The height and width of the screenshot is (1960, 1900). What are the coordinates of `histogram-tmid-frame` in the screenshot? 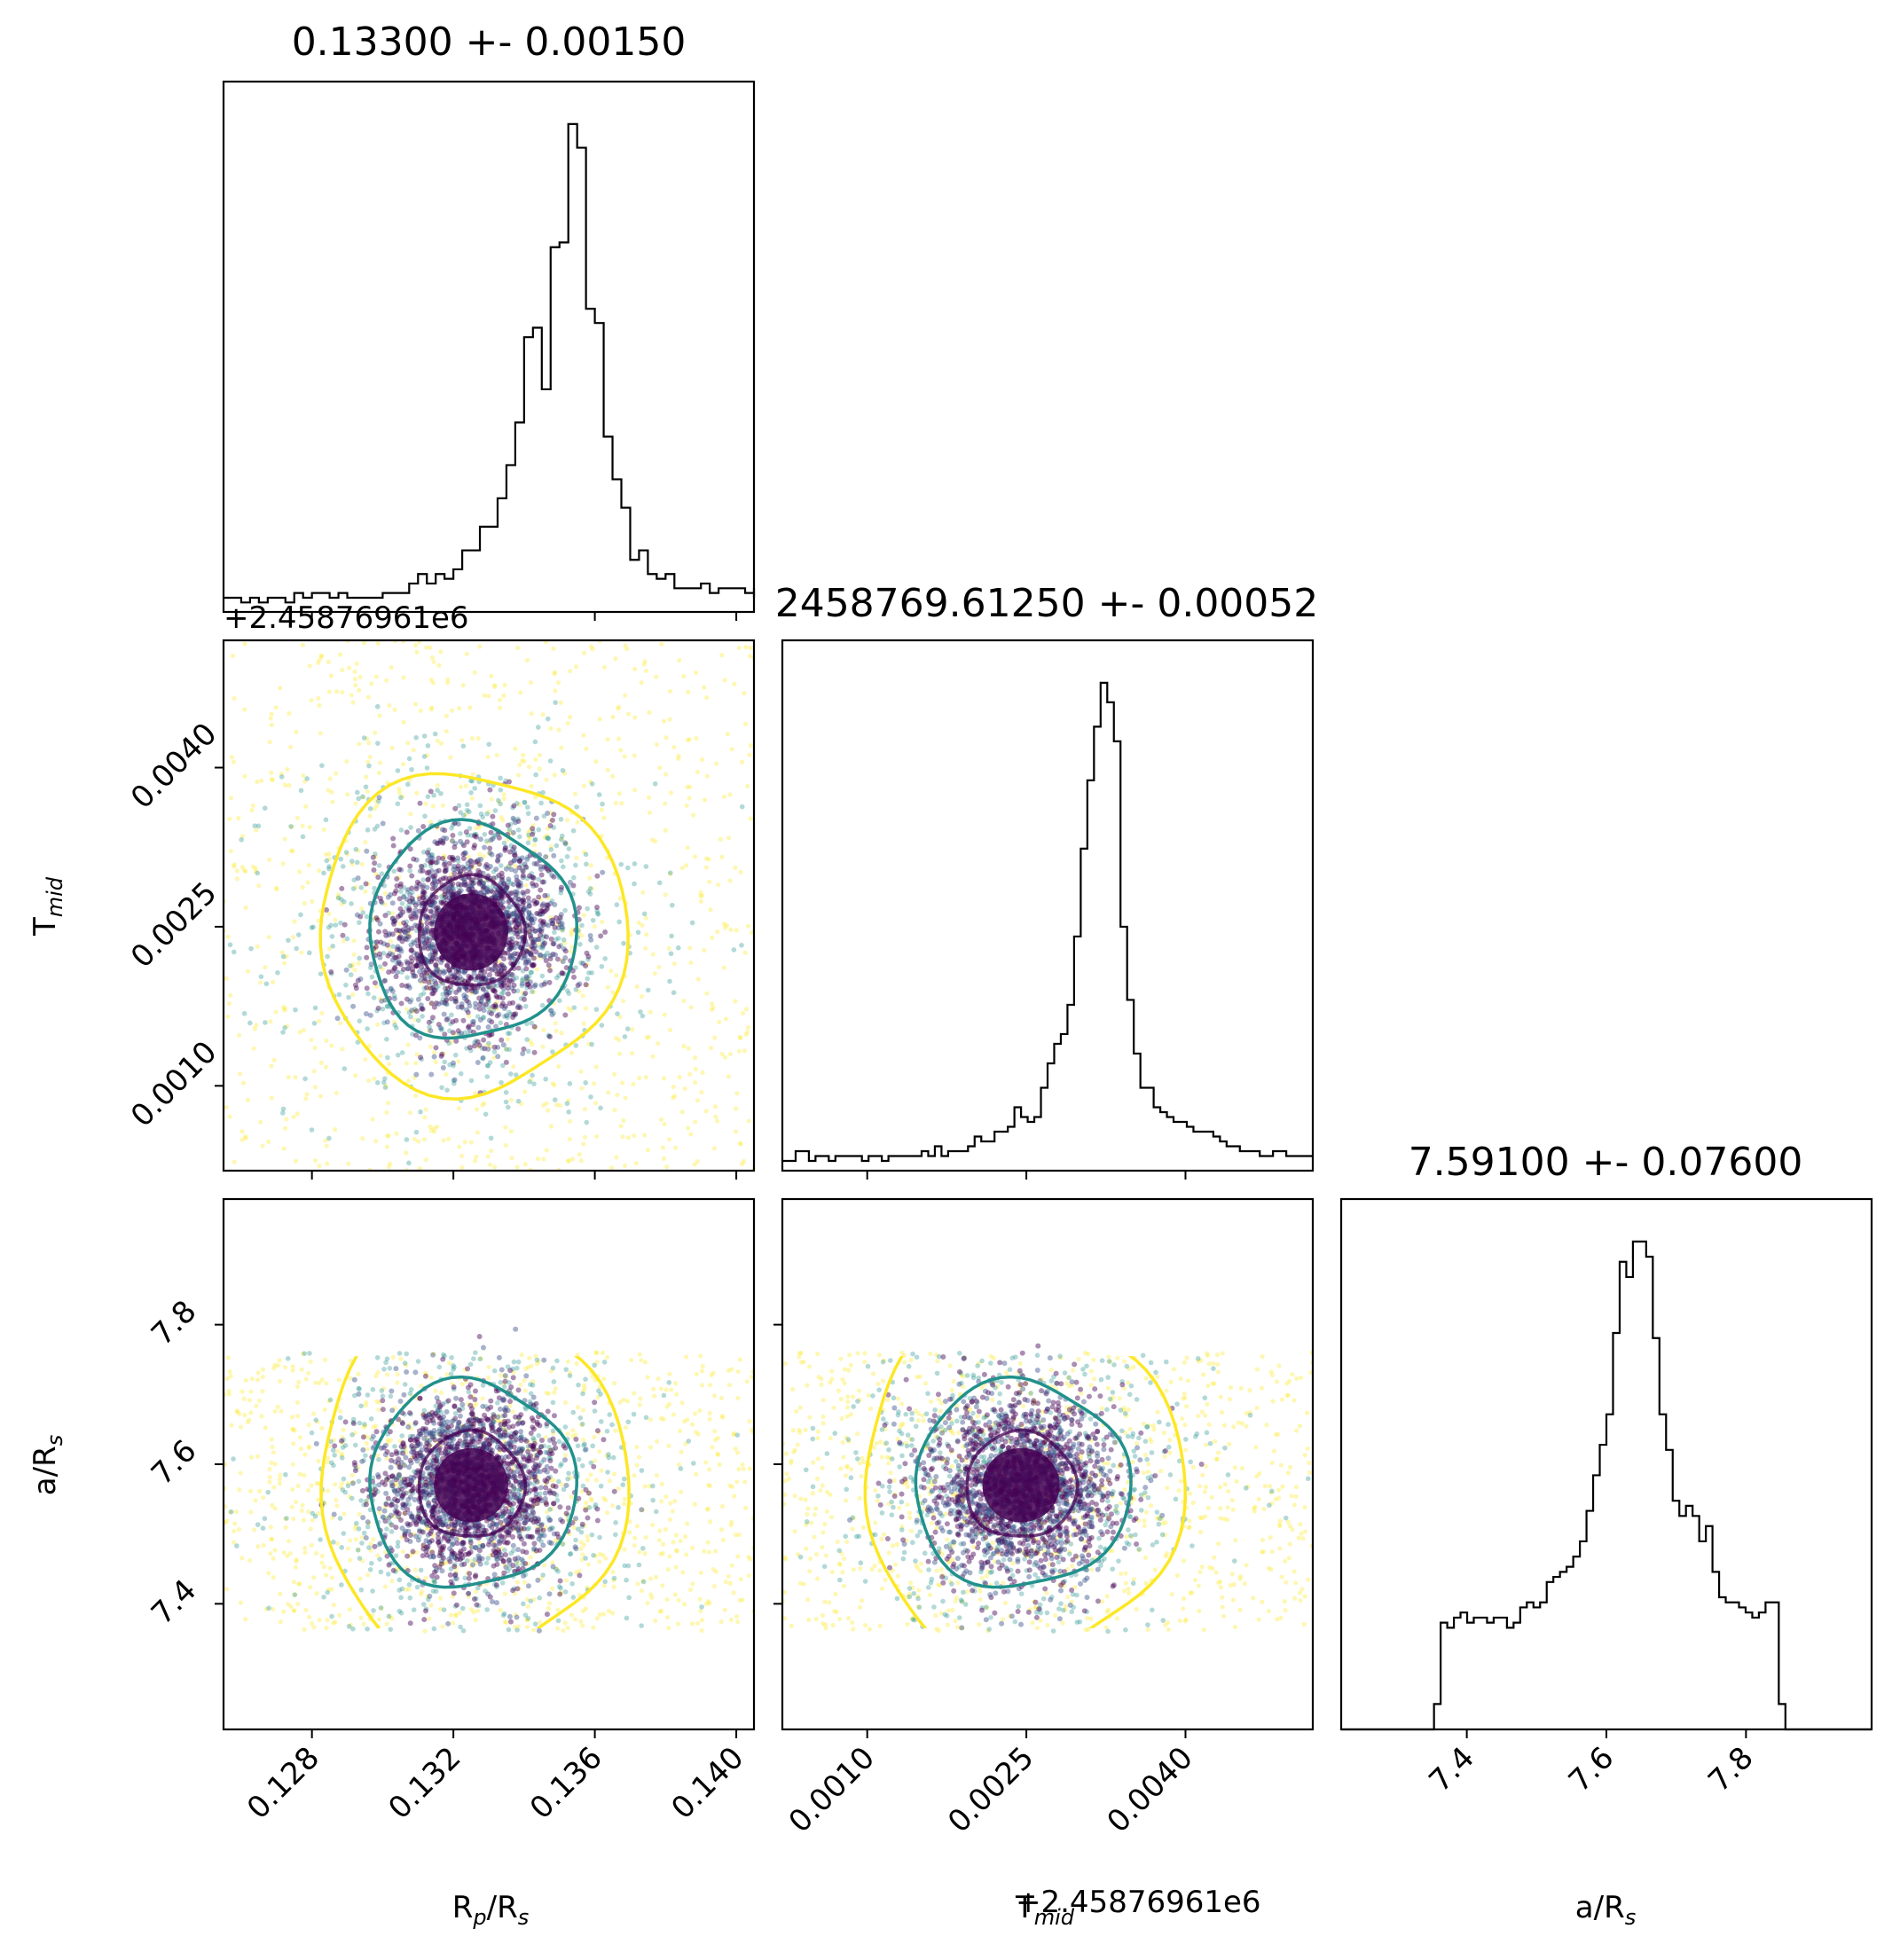 It's located at (1048, 905).